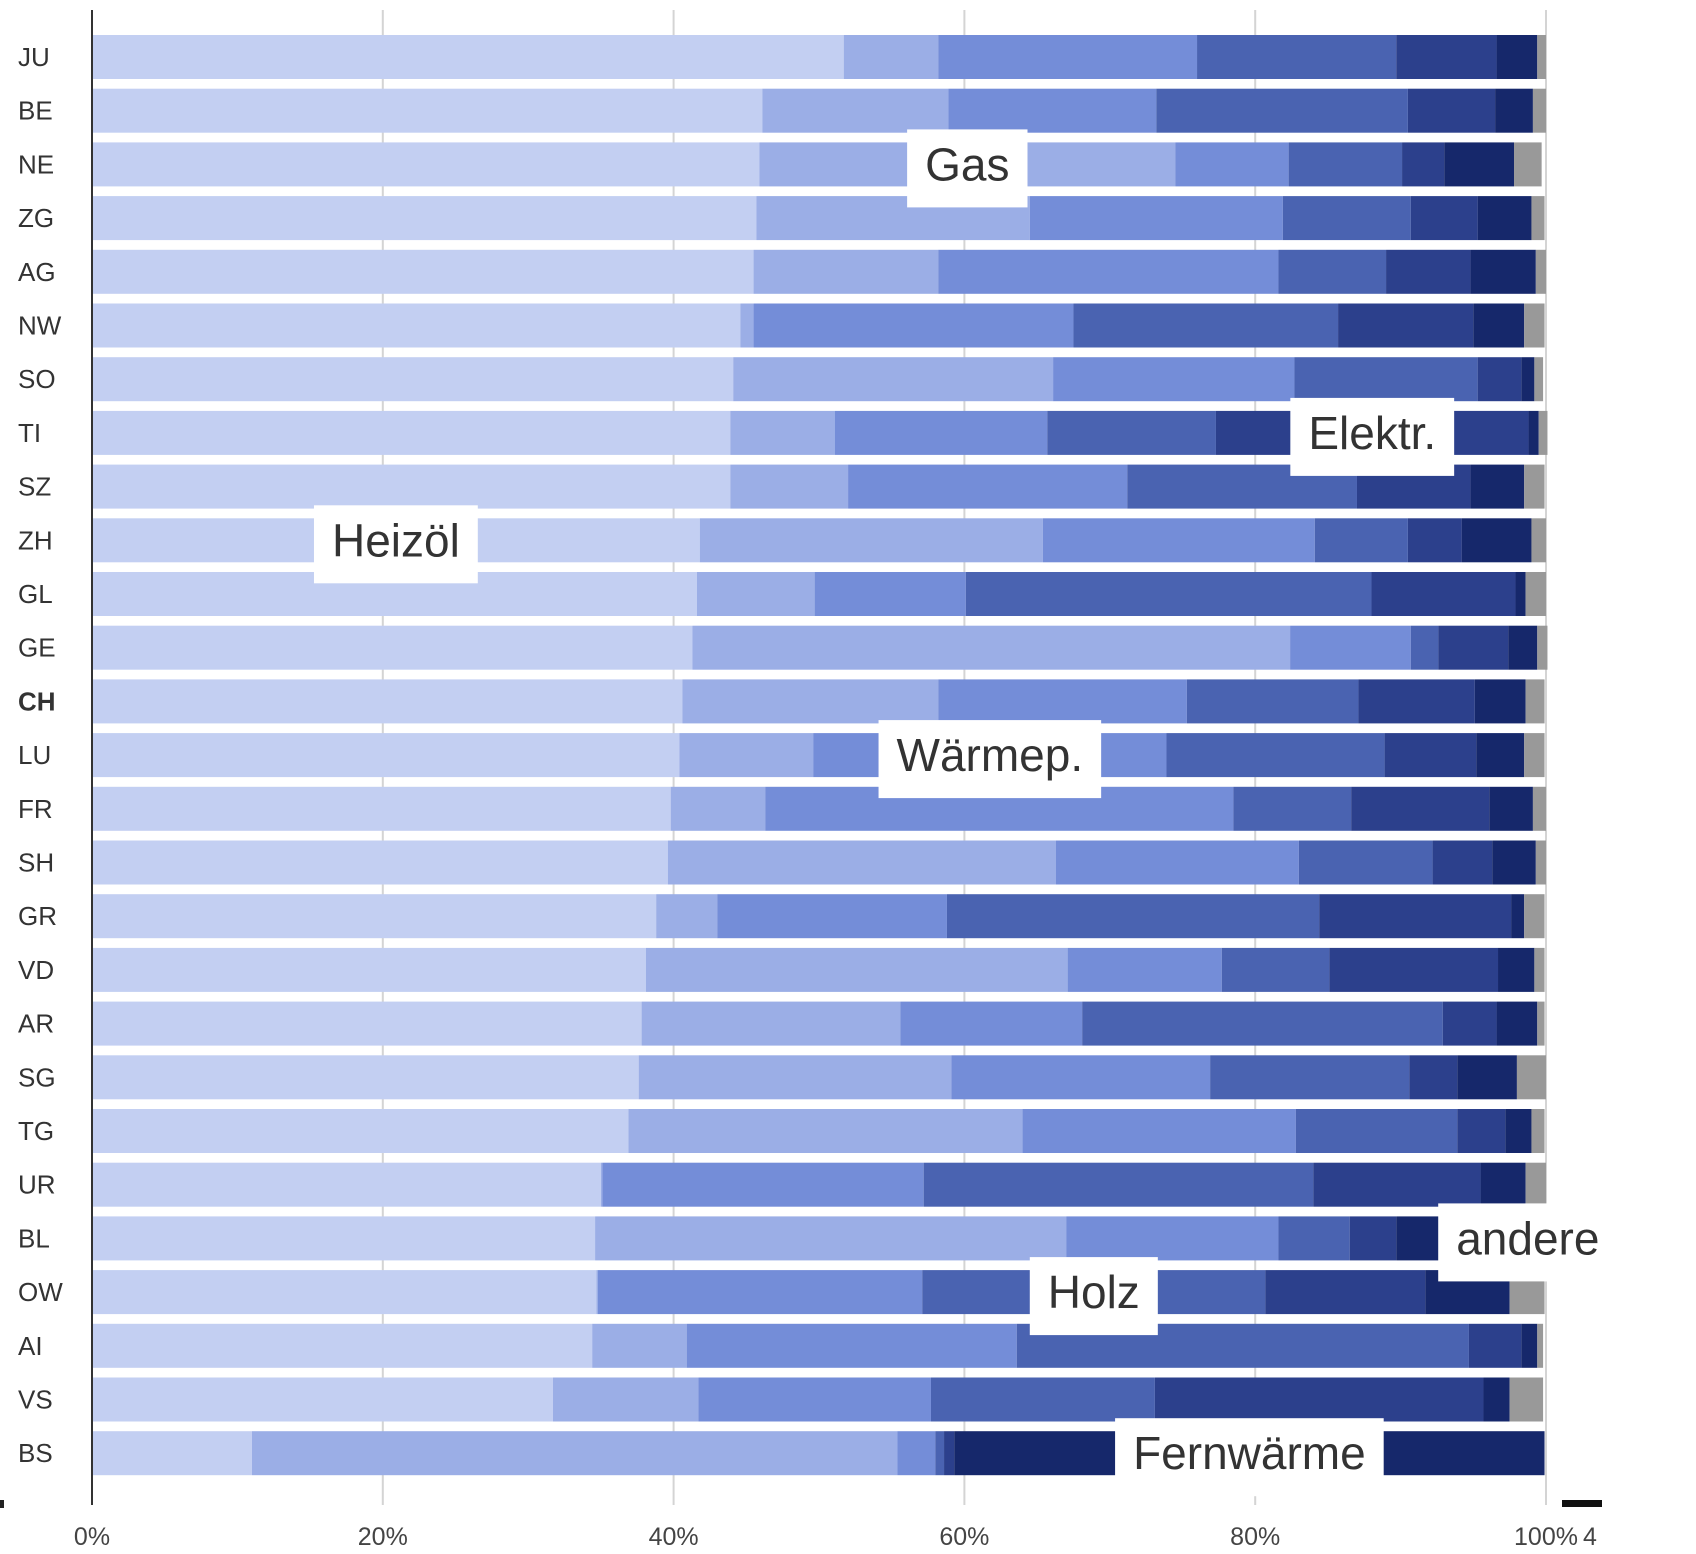 This screenshot has height=1554, width=1696. Describe the element at coordinates (746, 755) in the screenshot. I see `bar-gas-lu` at that location.